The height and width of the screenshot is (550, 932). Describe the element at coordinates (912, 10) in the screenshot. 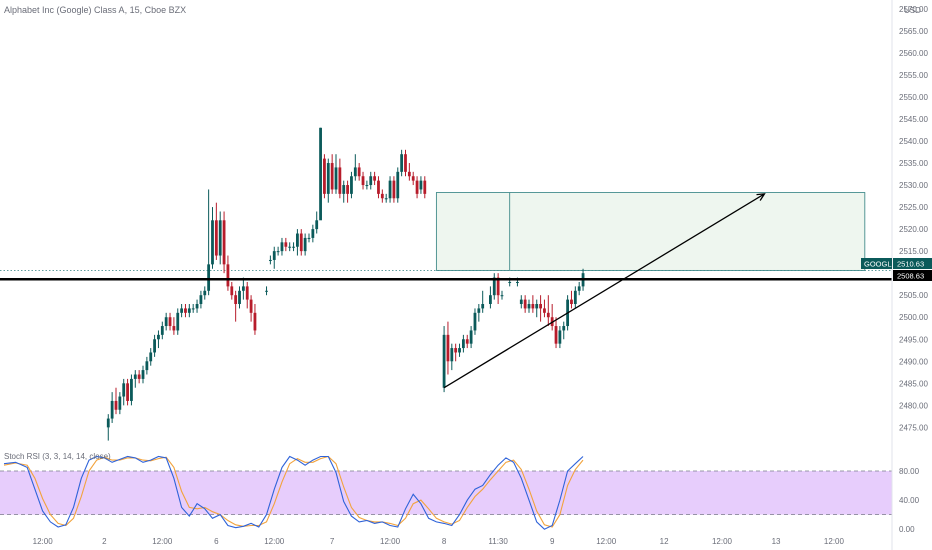

I see `currency-label: USD` at that location.